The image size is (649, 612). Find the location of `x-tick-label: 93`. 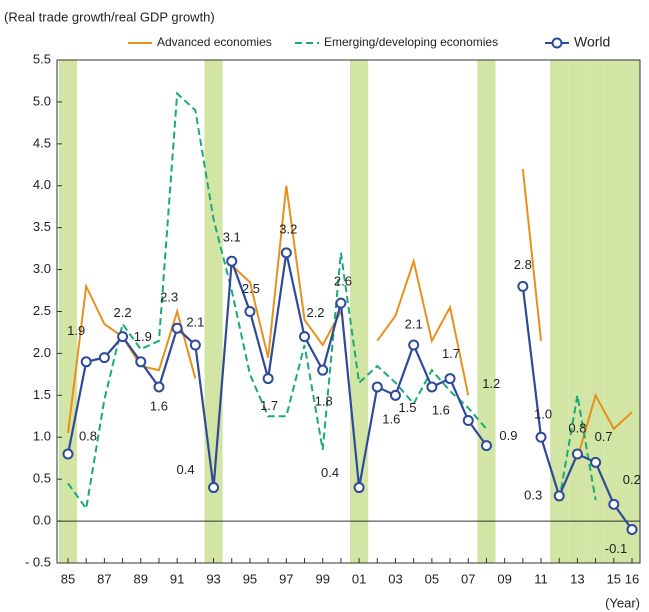

x-tick-label: 93 is located at coordinates (213, 578).